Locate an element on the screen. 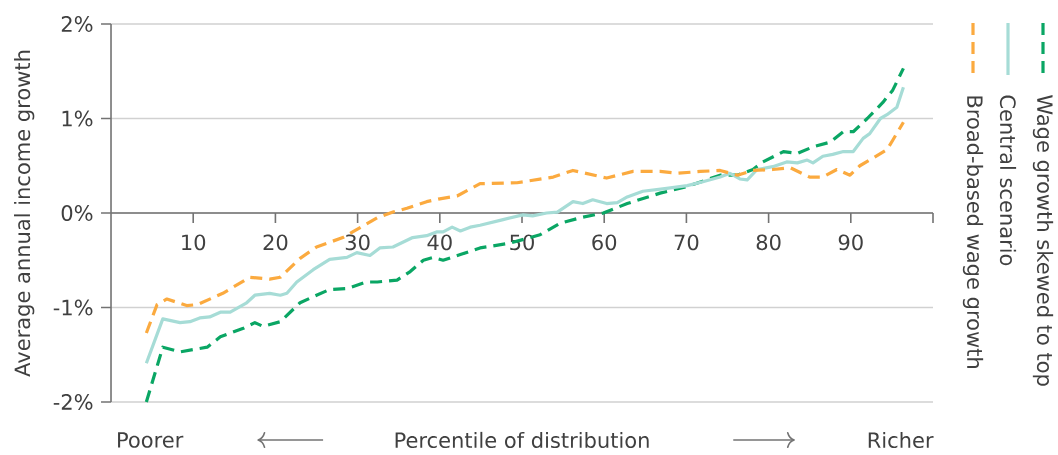 The height and width of the screenshot is (455, 1058). x-tick-label: 60 is located at coordinates (604, 242).